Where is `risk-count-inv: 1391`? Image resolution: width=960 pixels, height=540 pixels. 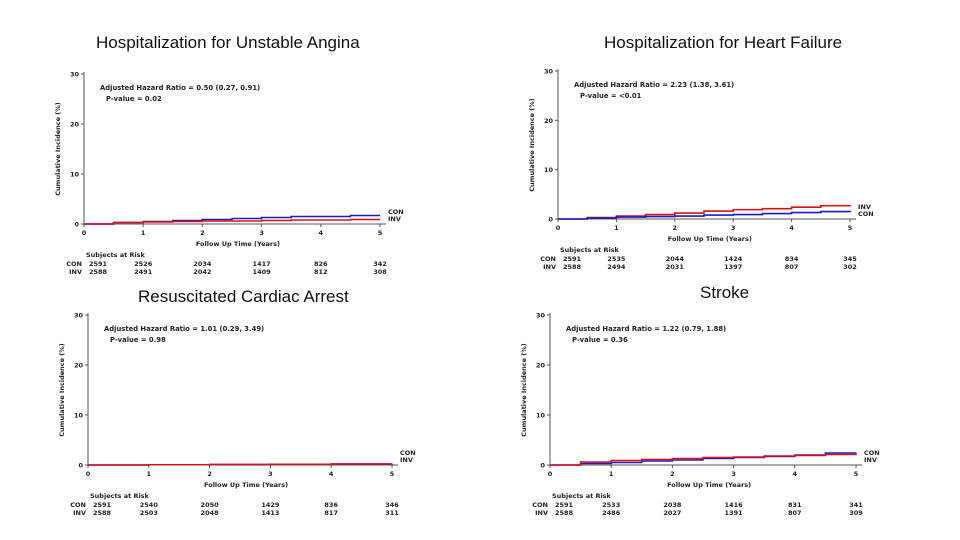 risk-count-inv: 1391 is located at coordinates (734, 513).